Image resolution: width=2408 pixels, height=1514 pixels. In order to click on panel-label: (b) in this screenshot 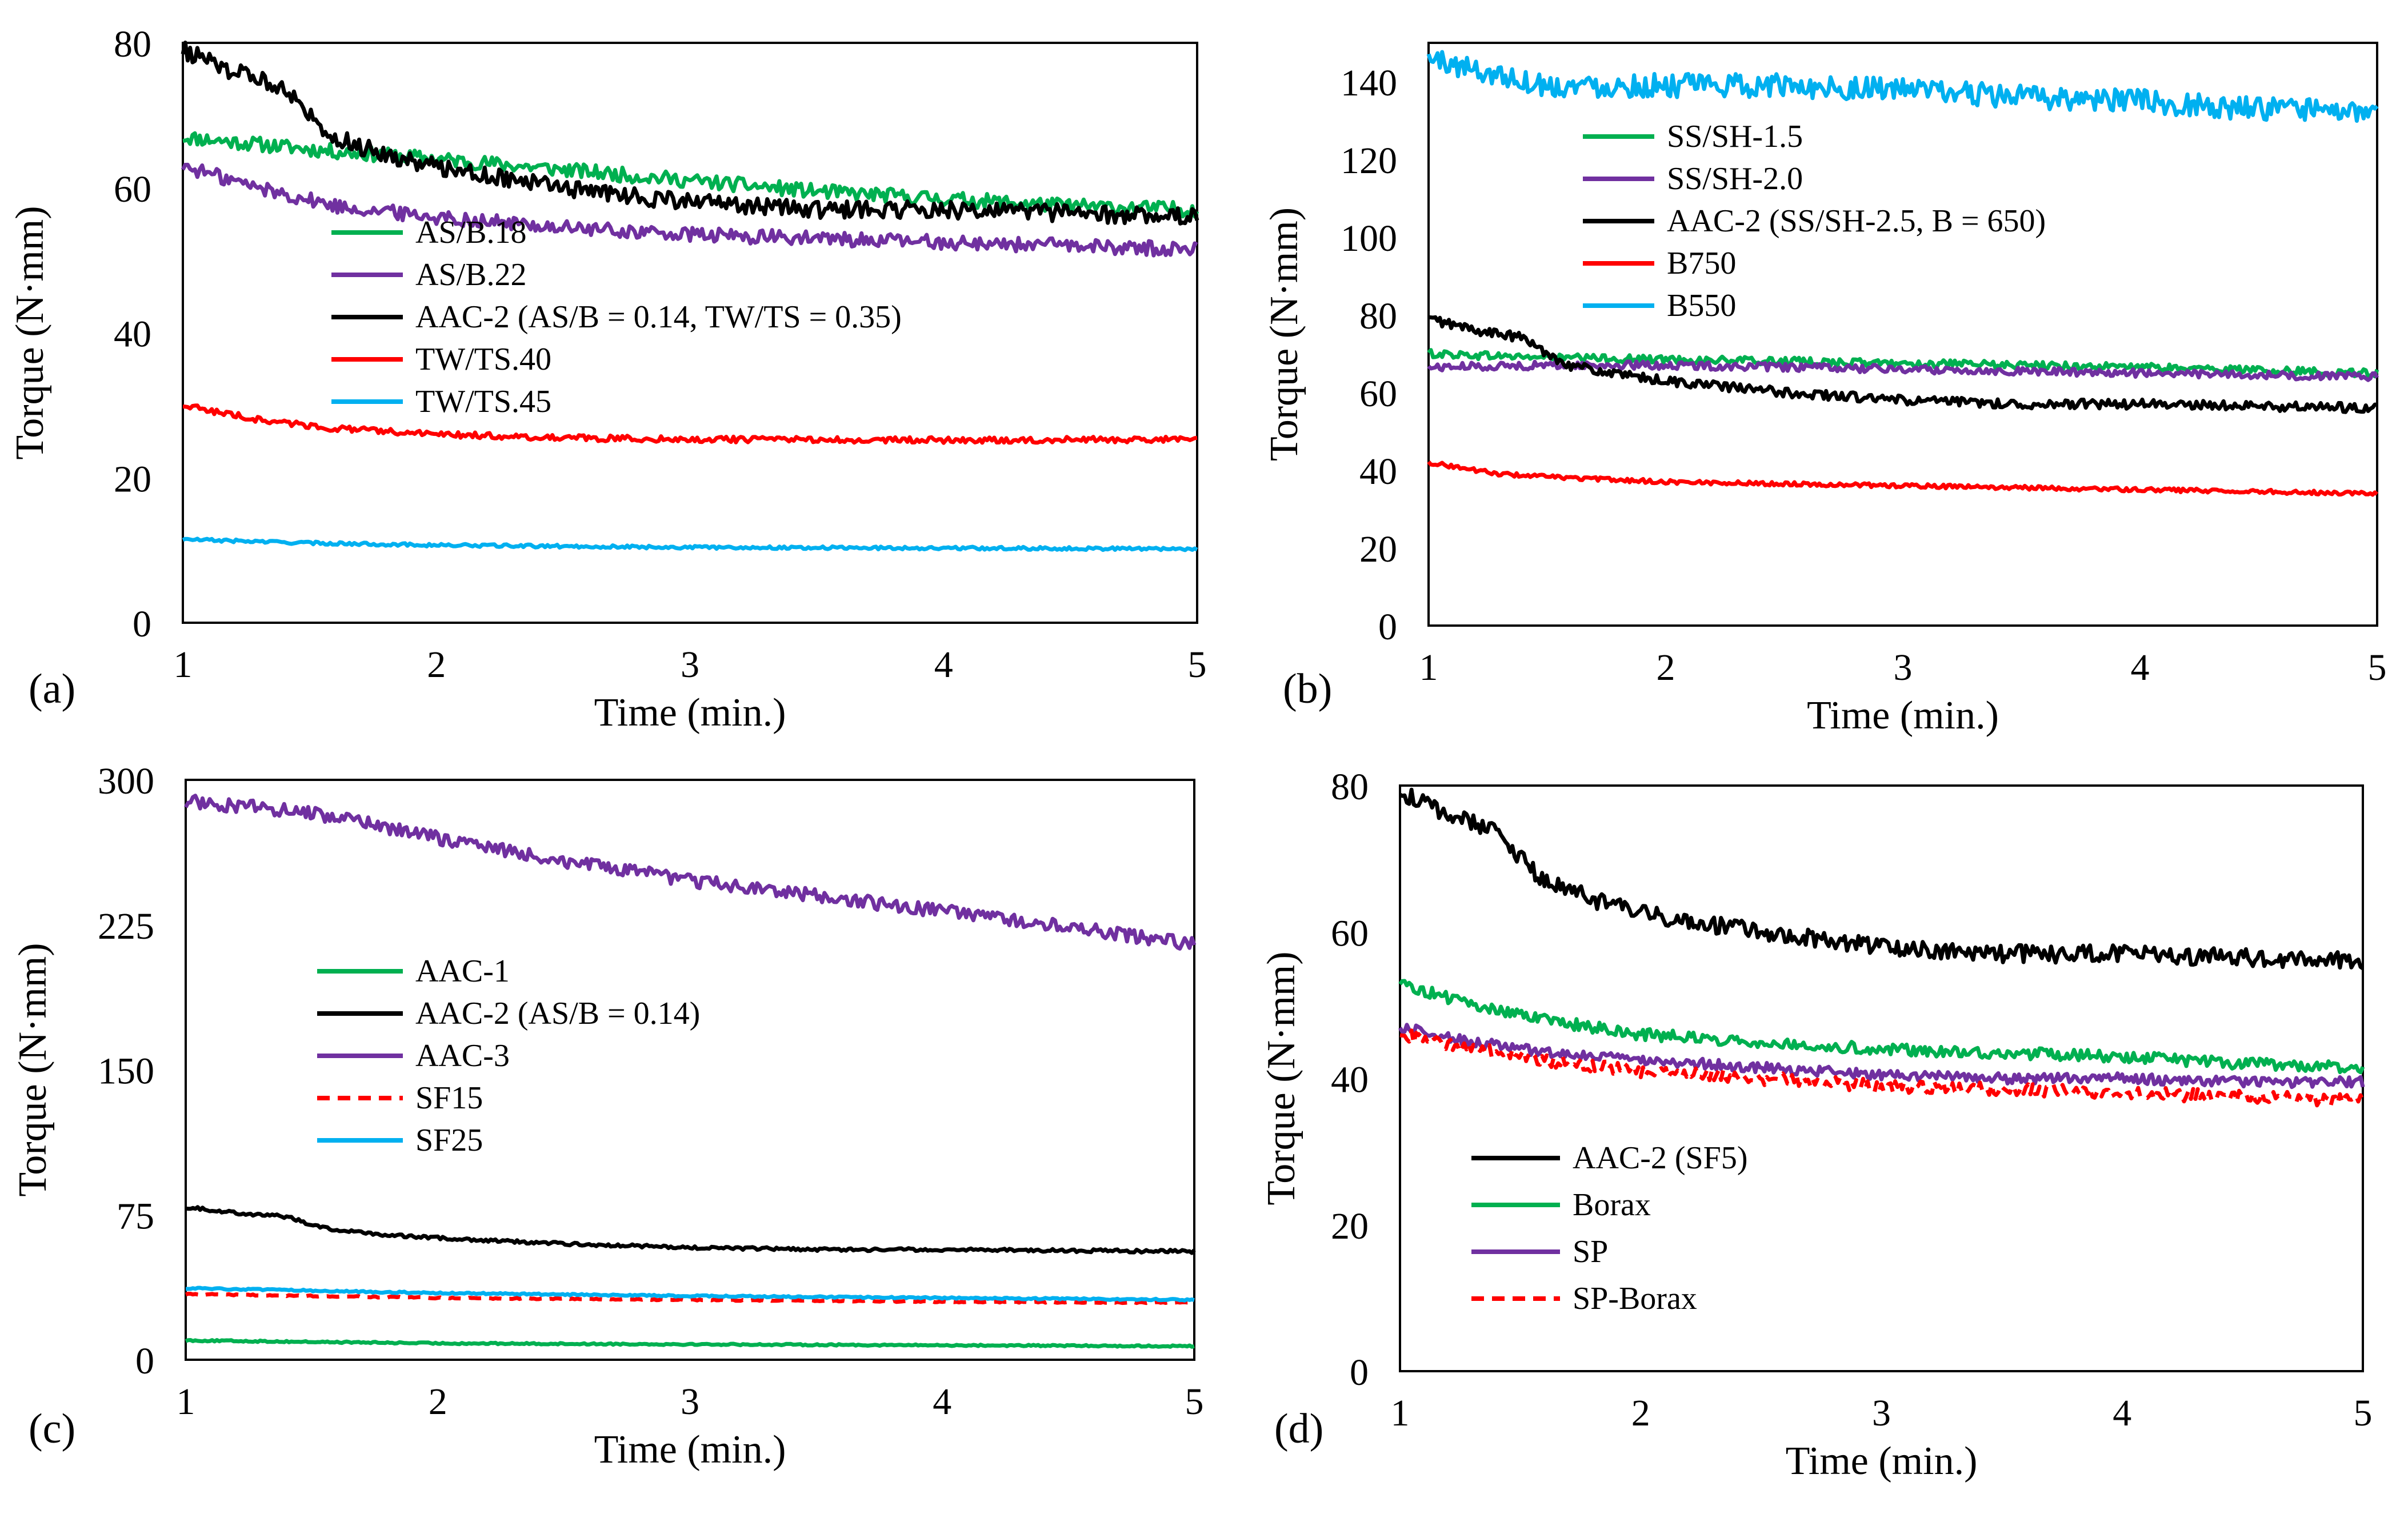, I will do `click(1307, 689)`.